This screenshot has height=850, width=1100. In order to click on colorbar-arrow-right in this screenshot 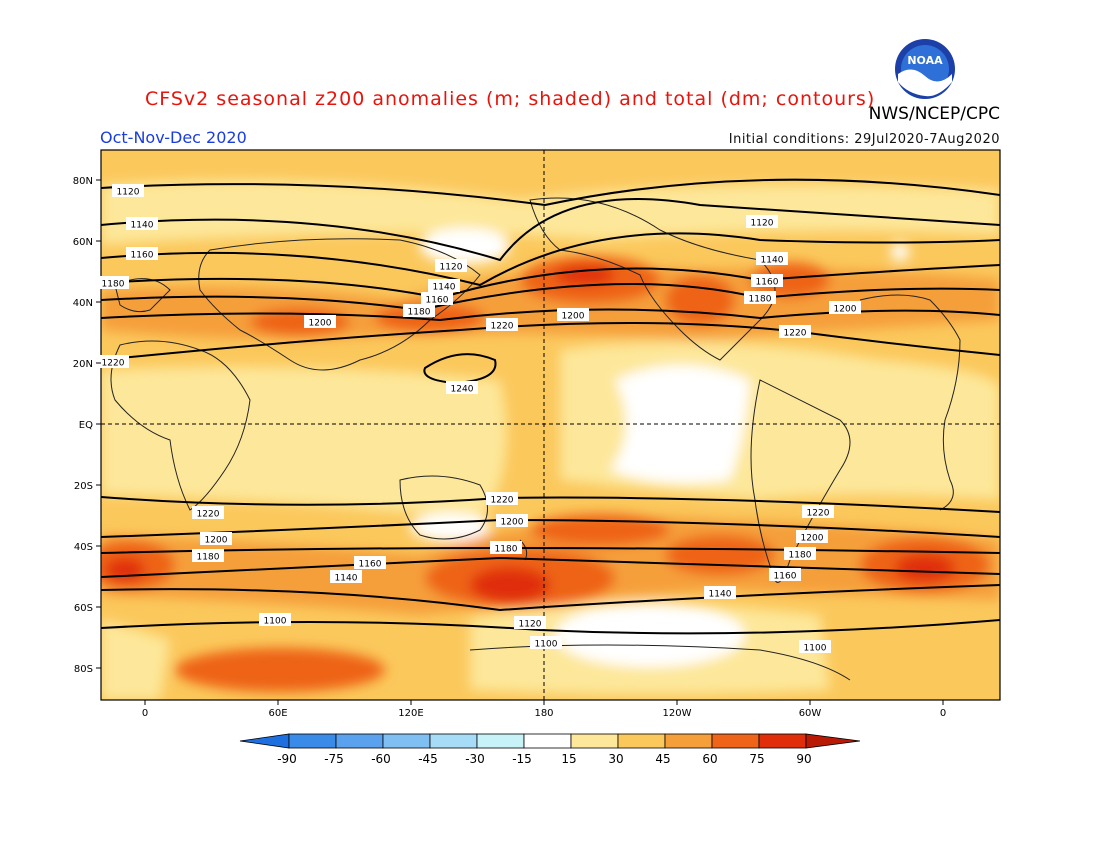, I will do `click(833, 741)`.